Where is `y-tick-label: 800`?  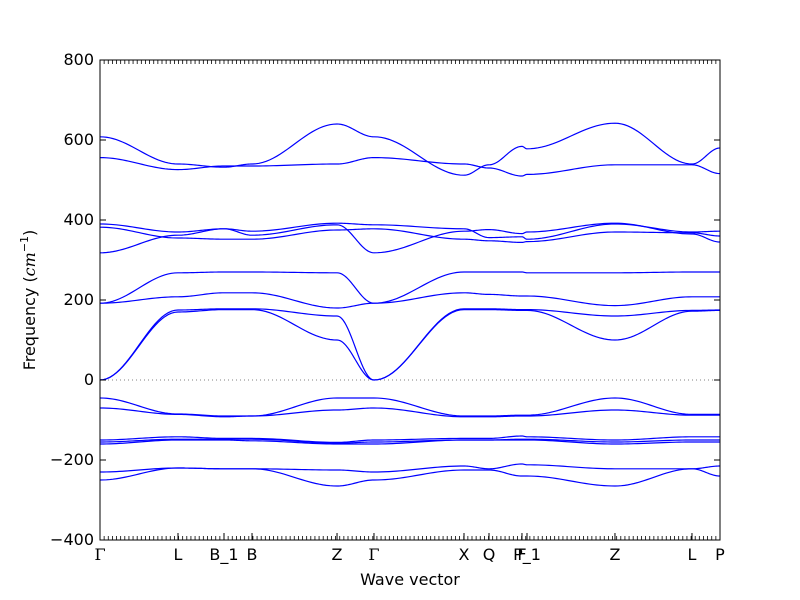 y-tick-label: 800 is located at coordinates (78, 59).